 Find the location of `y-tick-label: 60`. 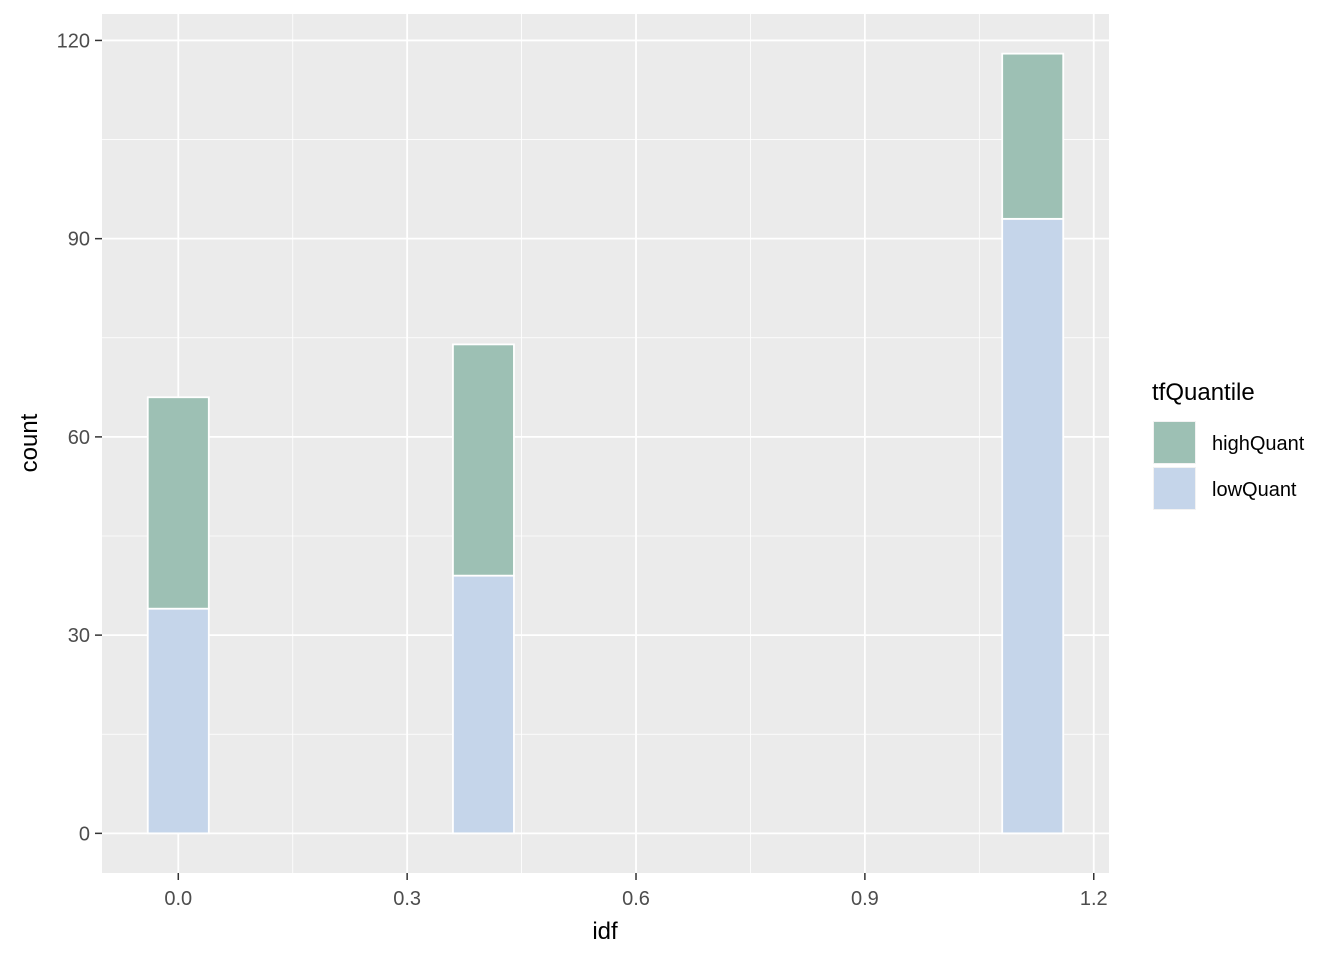

y-tick-label: 60 is located at coordinates (79, 438).